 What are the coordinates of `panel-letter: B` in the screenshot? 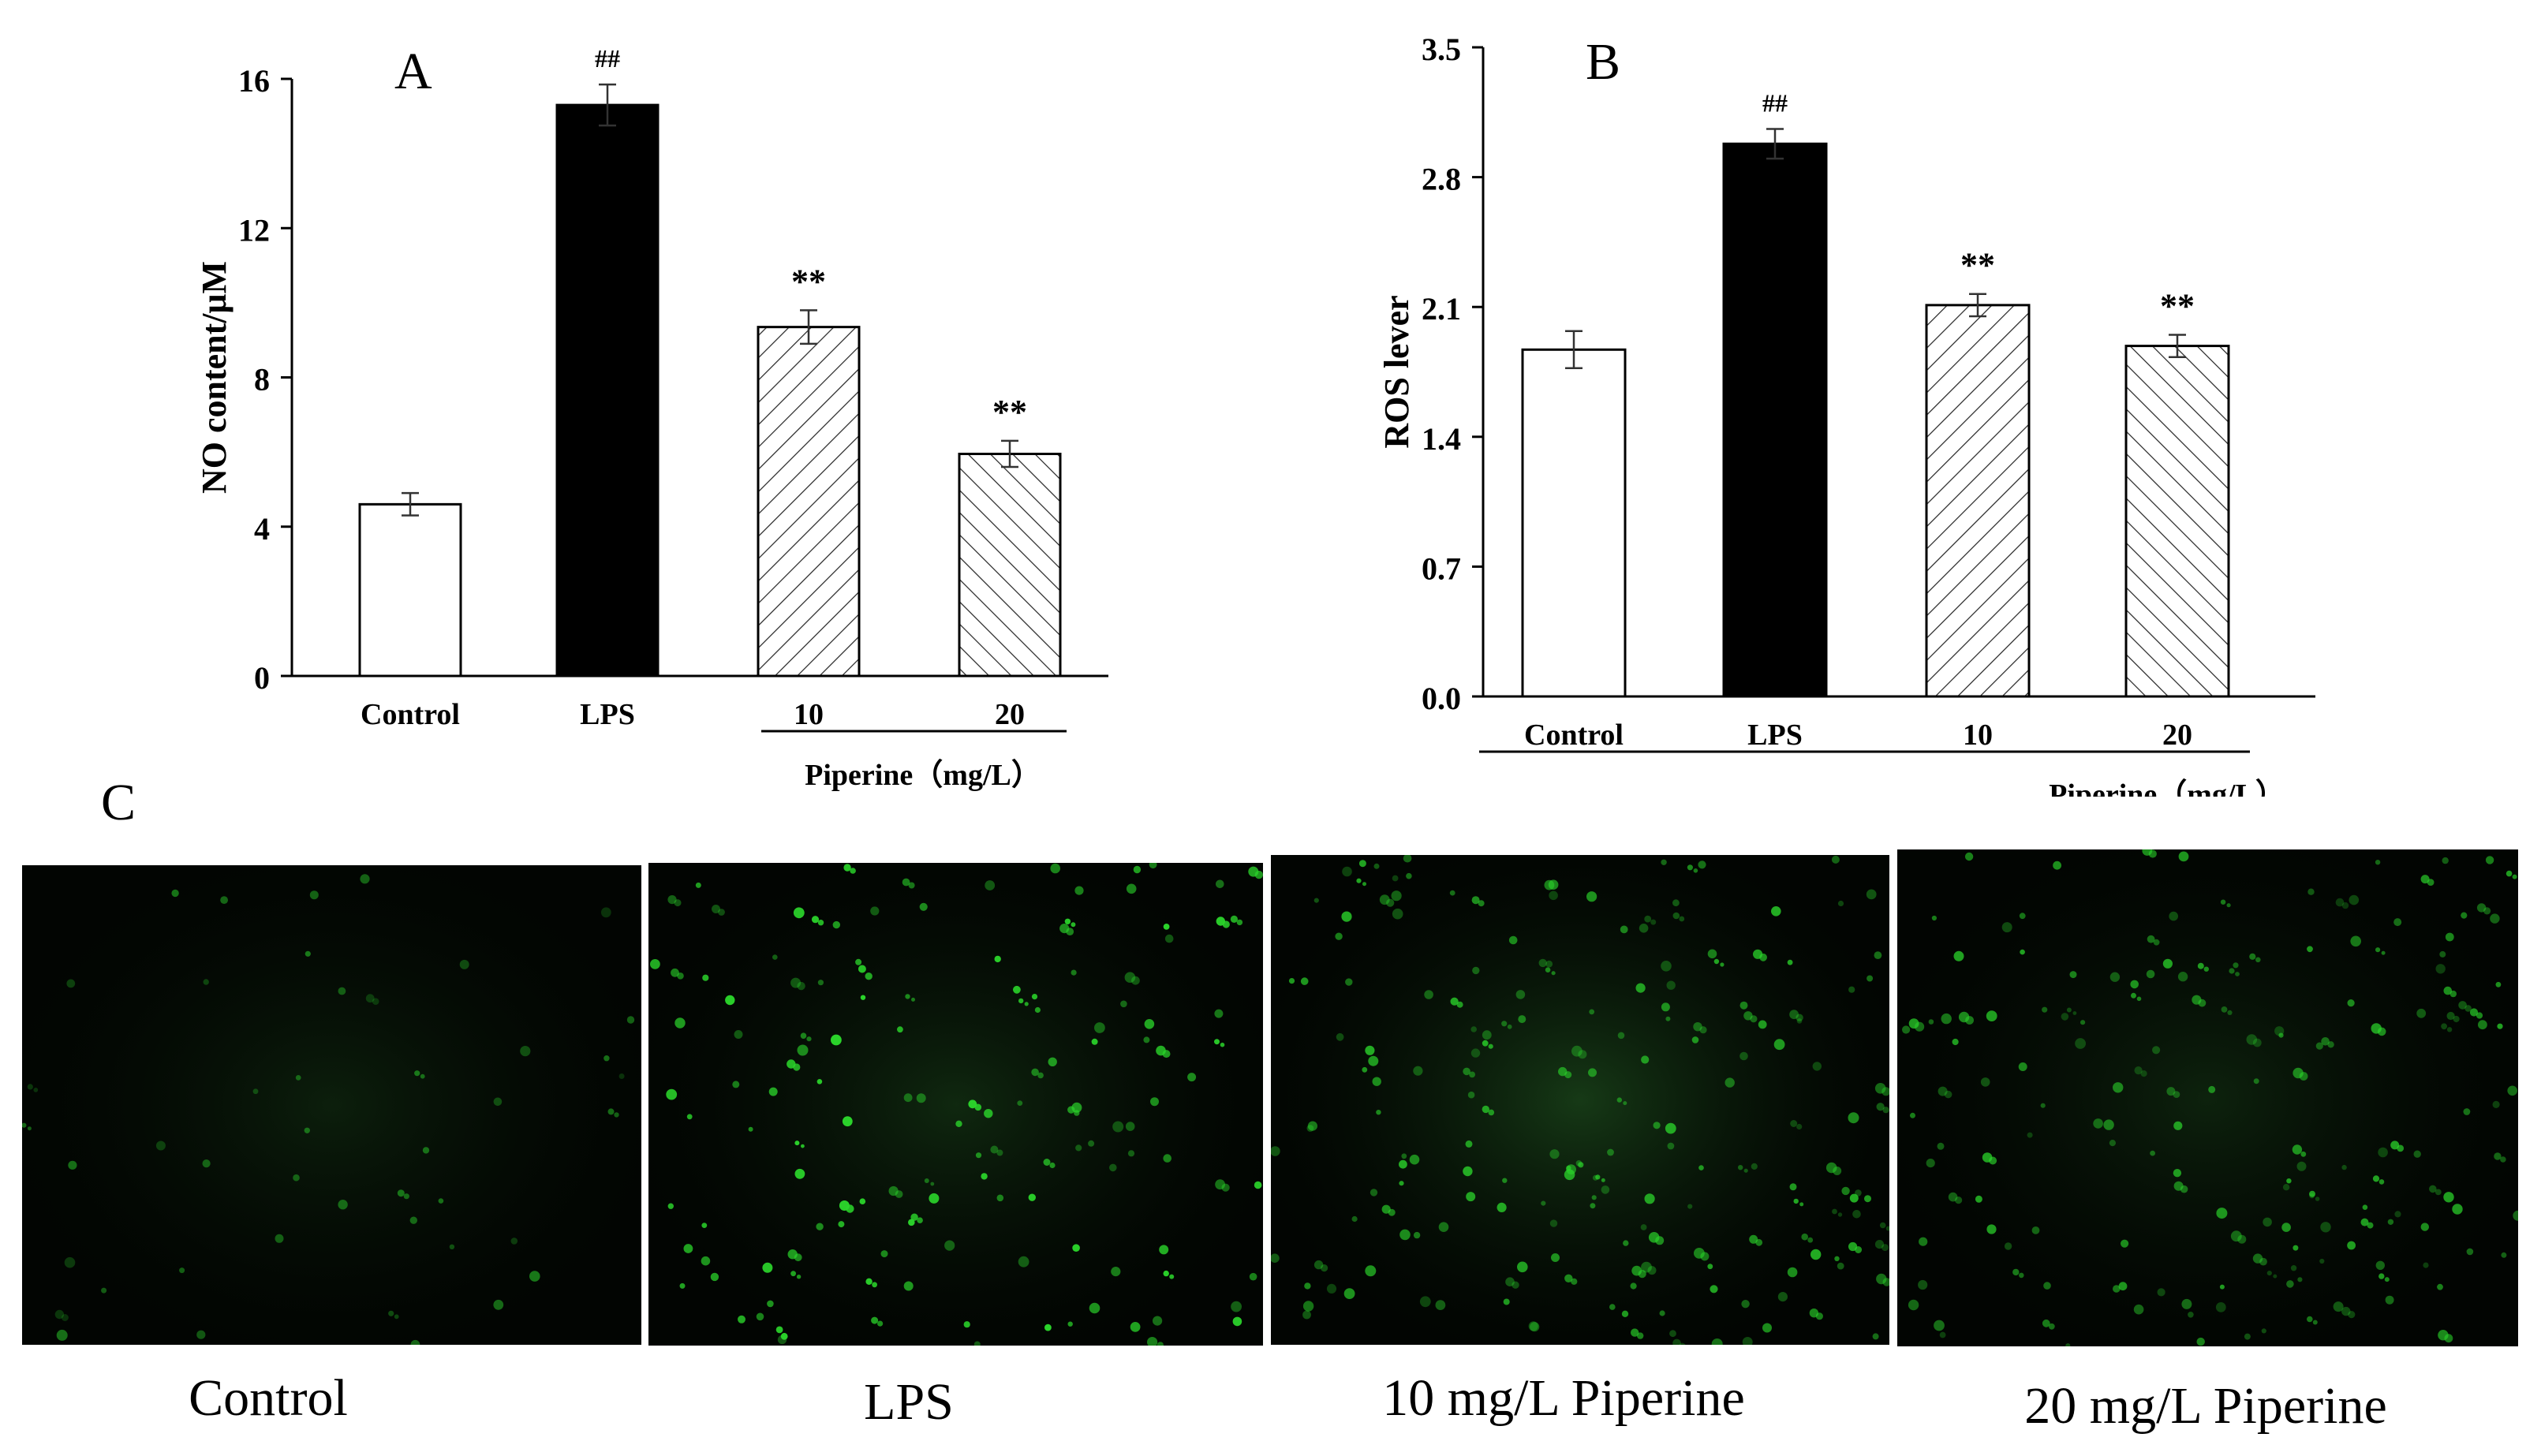 It's located at (1603, 62).